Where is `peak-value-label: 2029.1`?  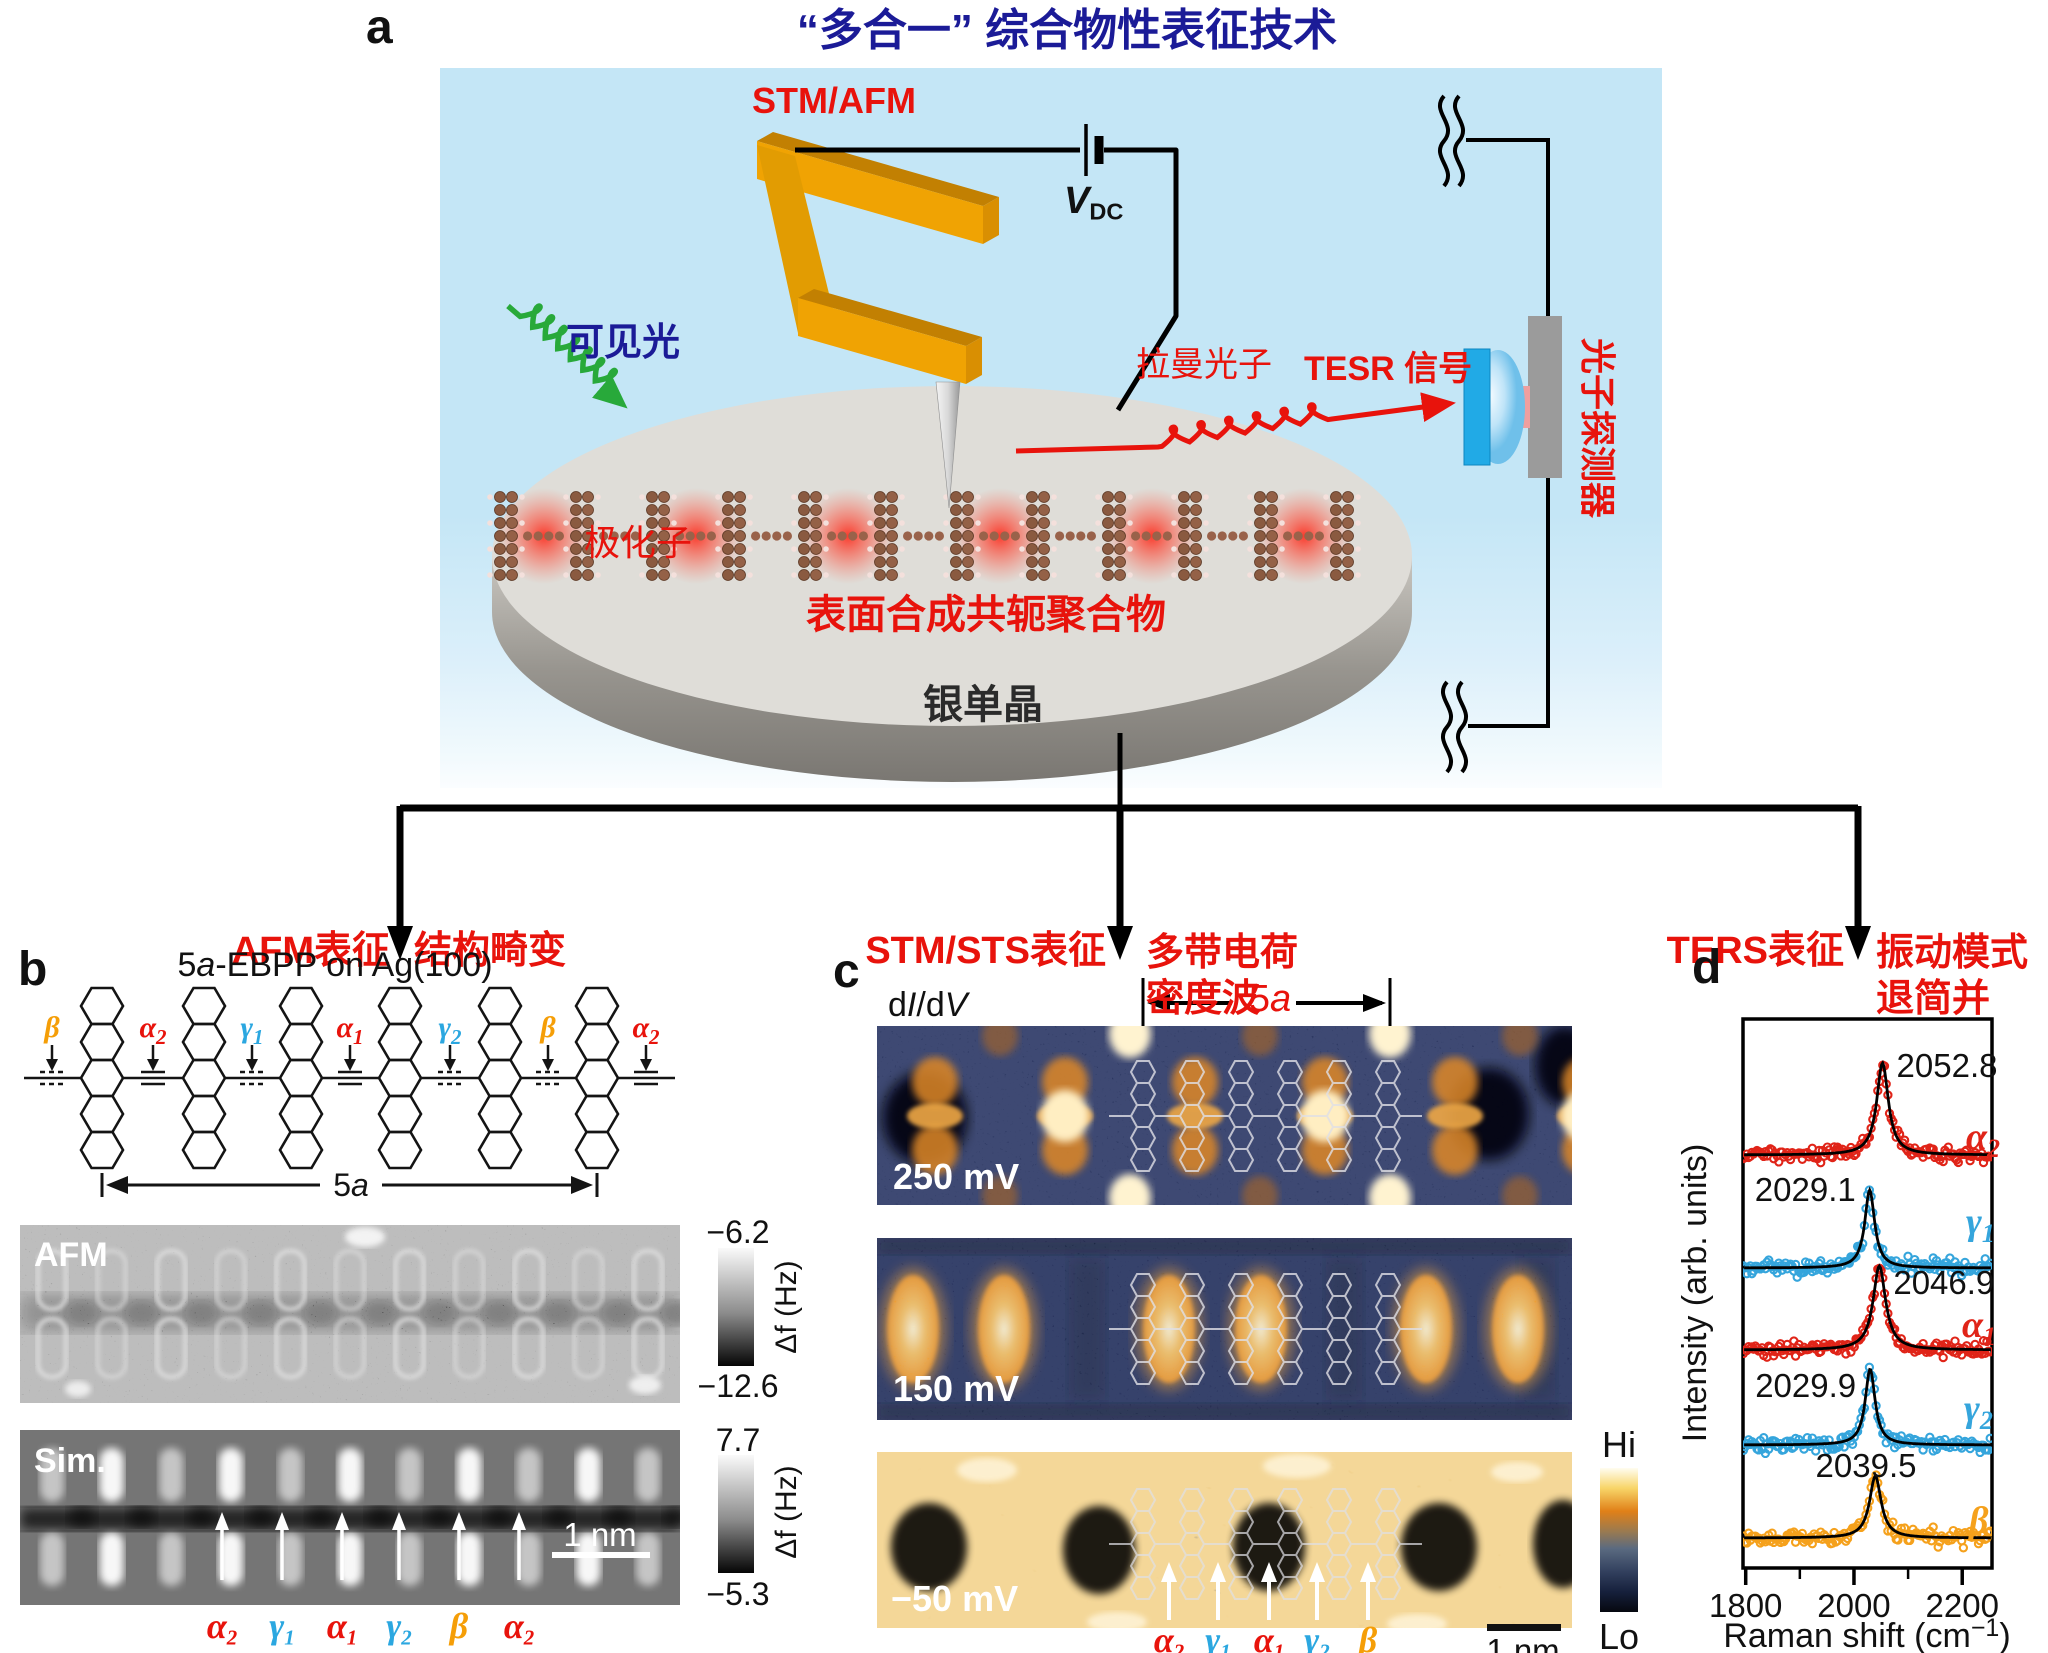
peak-value-label: 2029.1 is located at coordinates (1805, 1189).